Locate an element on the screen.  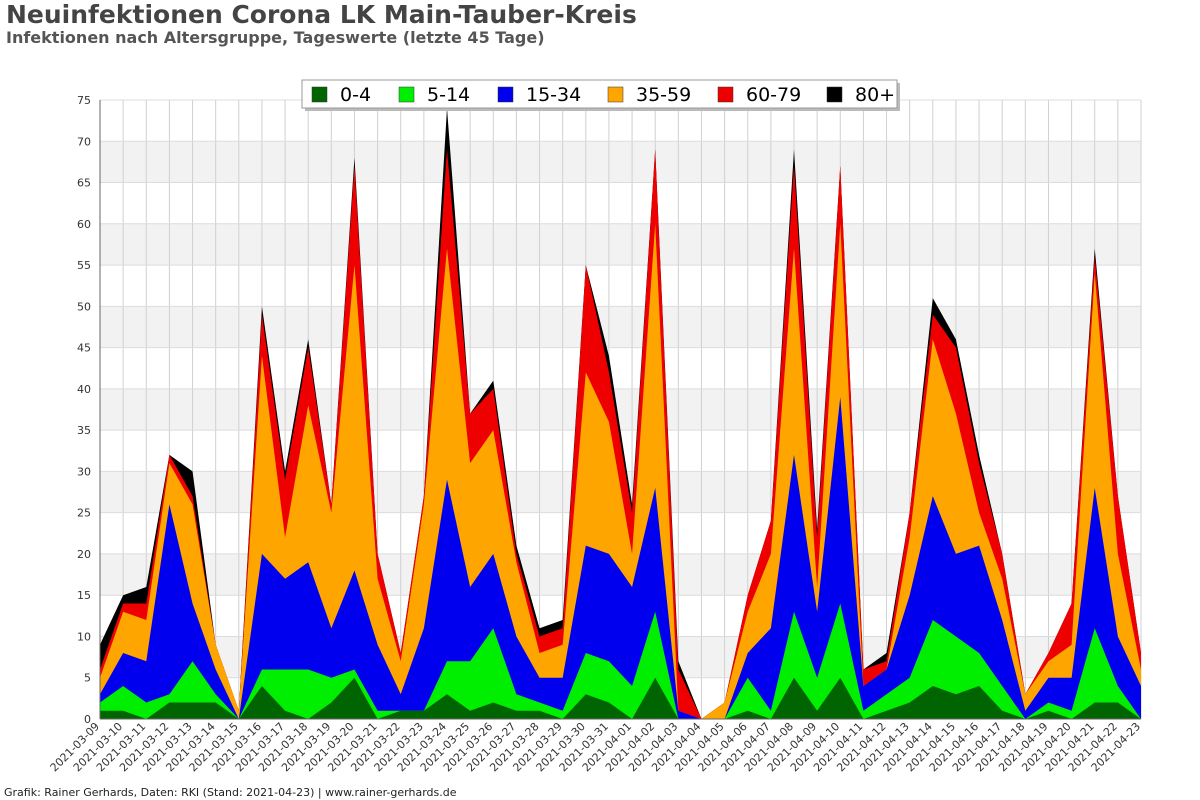
y-tick-labels: 0 5 10 15 20 25 30 35 40 45 50 55 60 65 70 75 is located at coordinates (84, 410).